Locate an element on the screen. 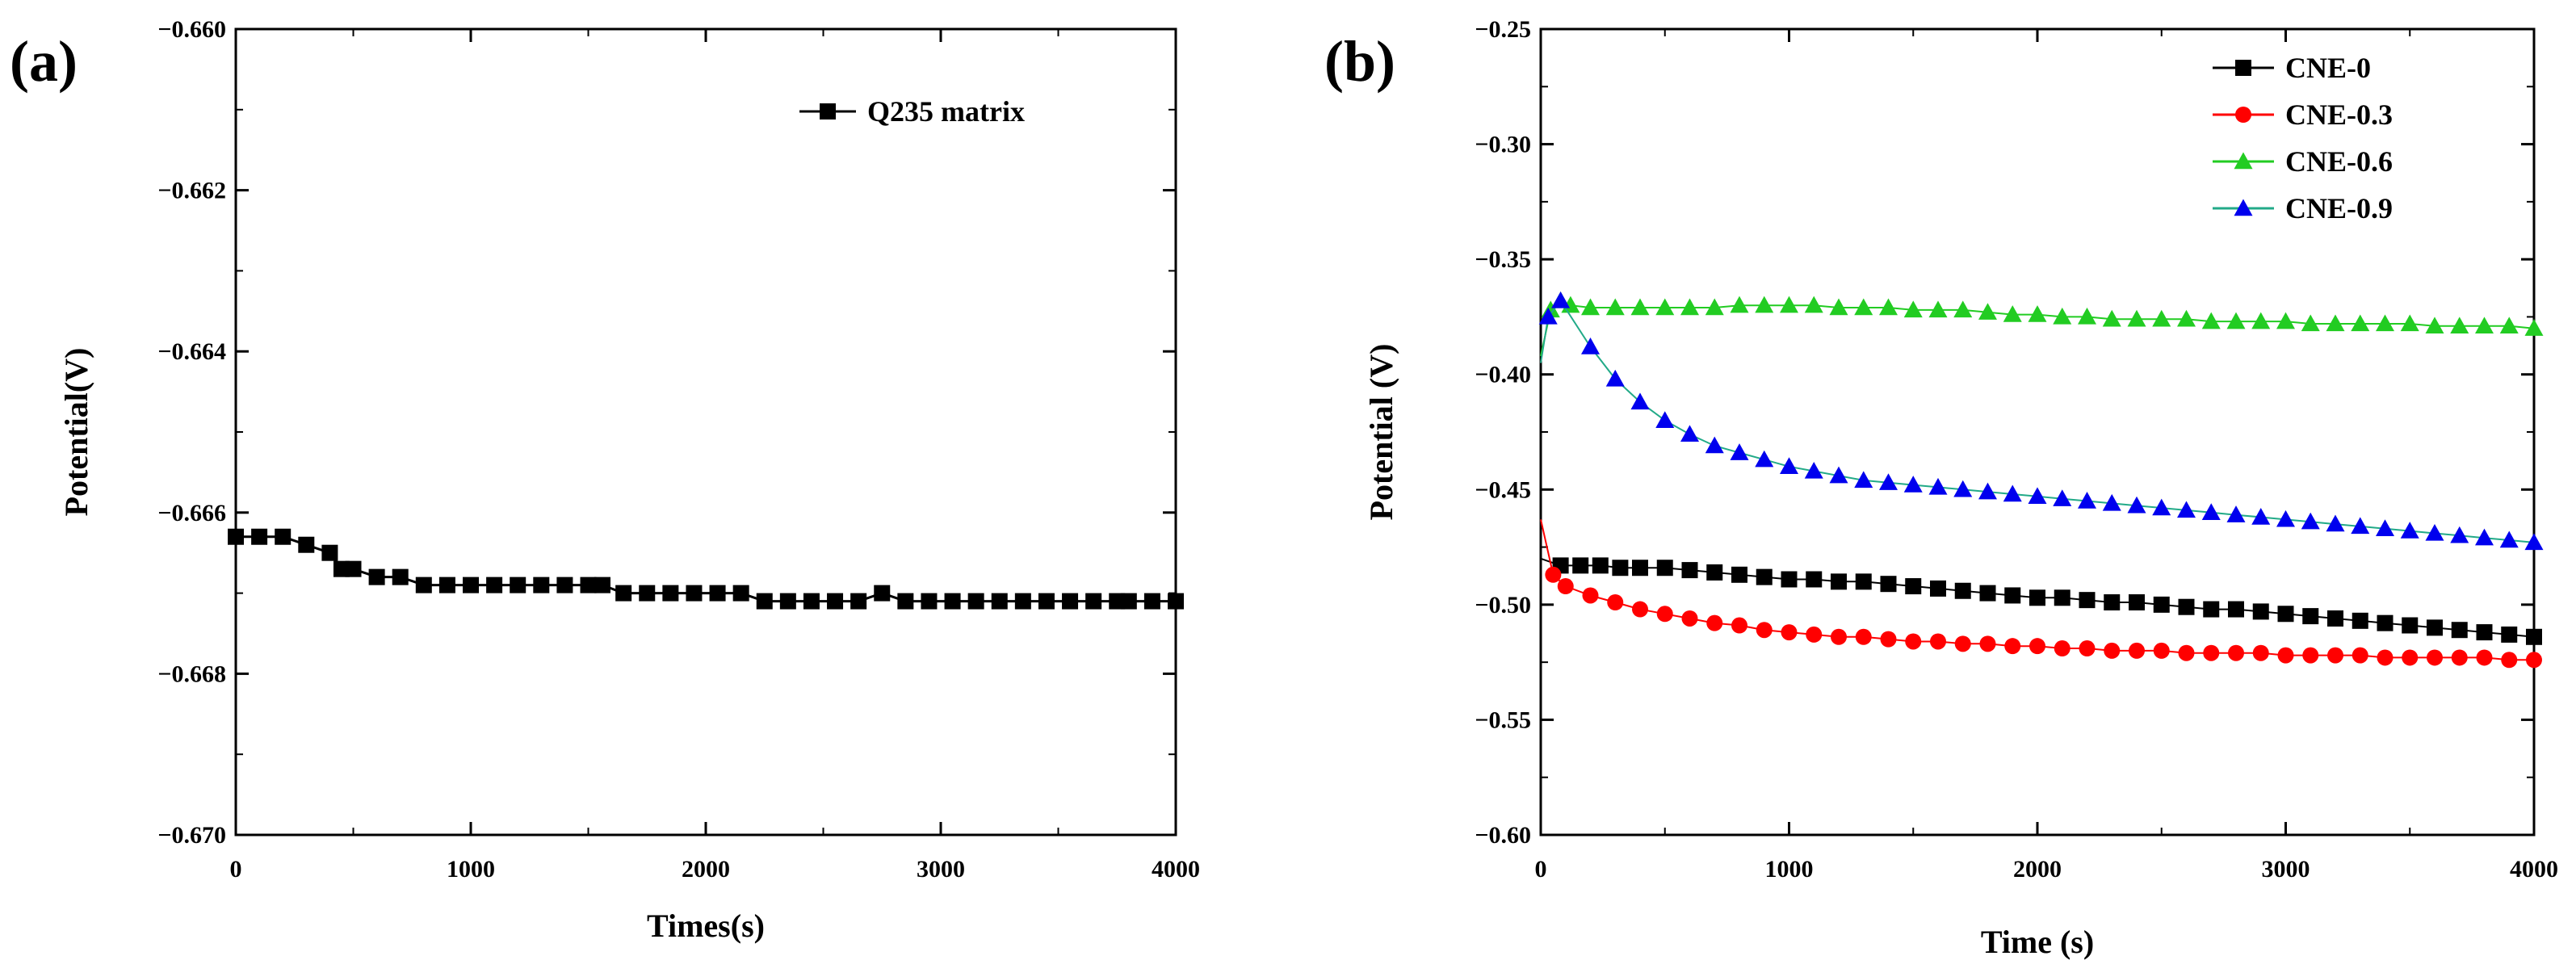 This screenshot has height=977, width=2576. x-tick-label: 2000 is located at coordinates (706, 870).